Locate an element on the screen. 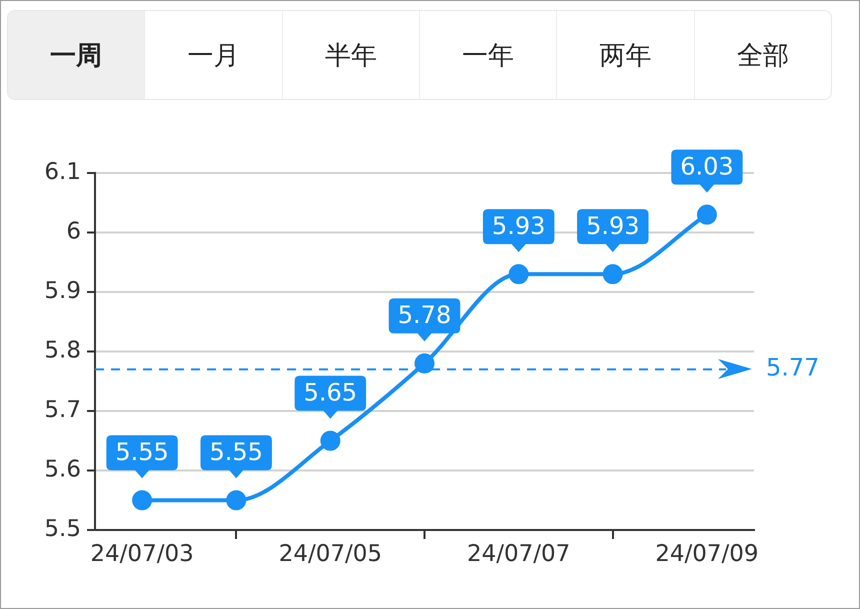 This screenshot has height=609, width=860. data-label: 5.65 is located at coordinates (331, 392).